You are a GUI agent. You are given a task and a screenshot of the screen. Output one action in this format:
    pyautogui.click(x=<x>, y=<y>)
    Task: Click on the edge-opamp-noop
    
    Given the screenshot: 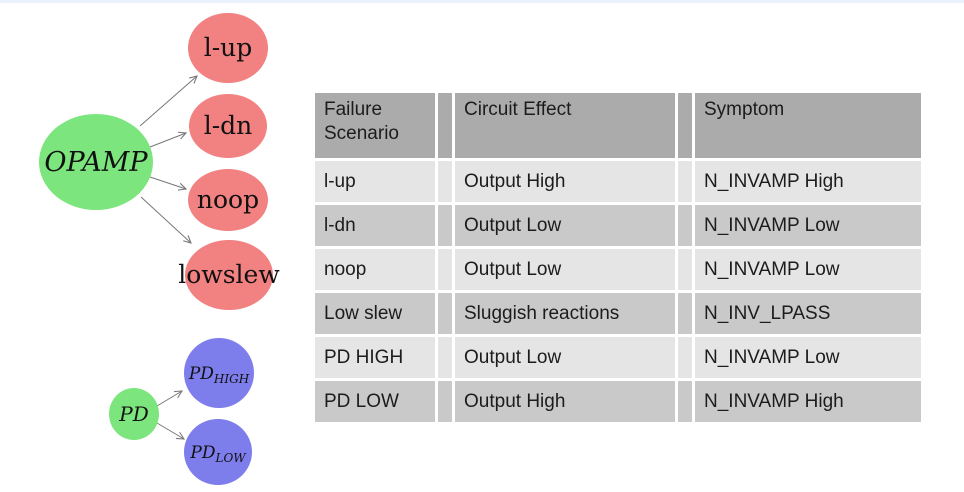 What is the action you would take?
    pyautogui.click(x=167, y=182)
    